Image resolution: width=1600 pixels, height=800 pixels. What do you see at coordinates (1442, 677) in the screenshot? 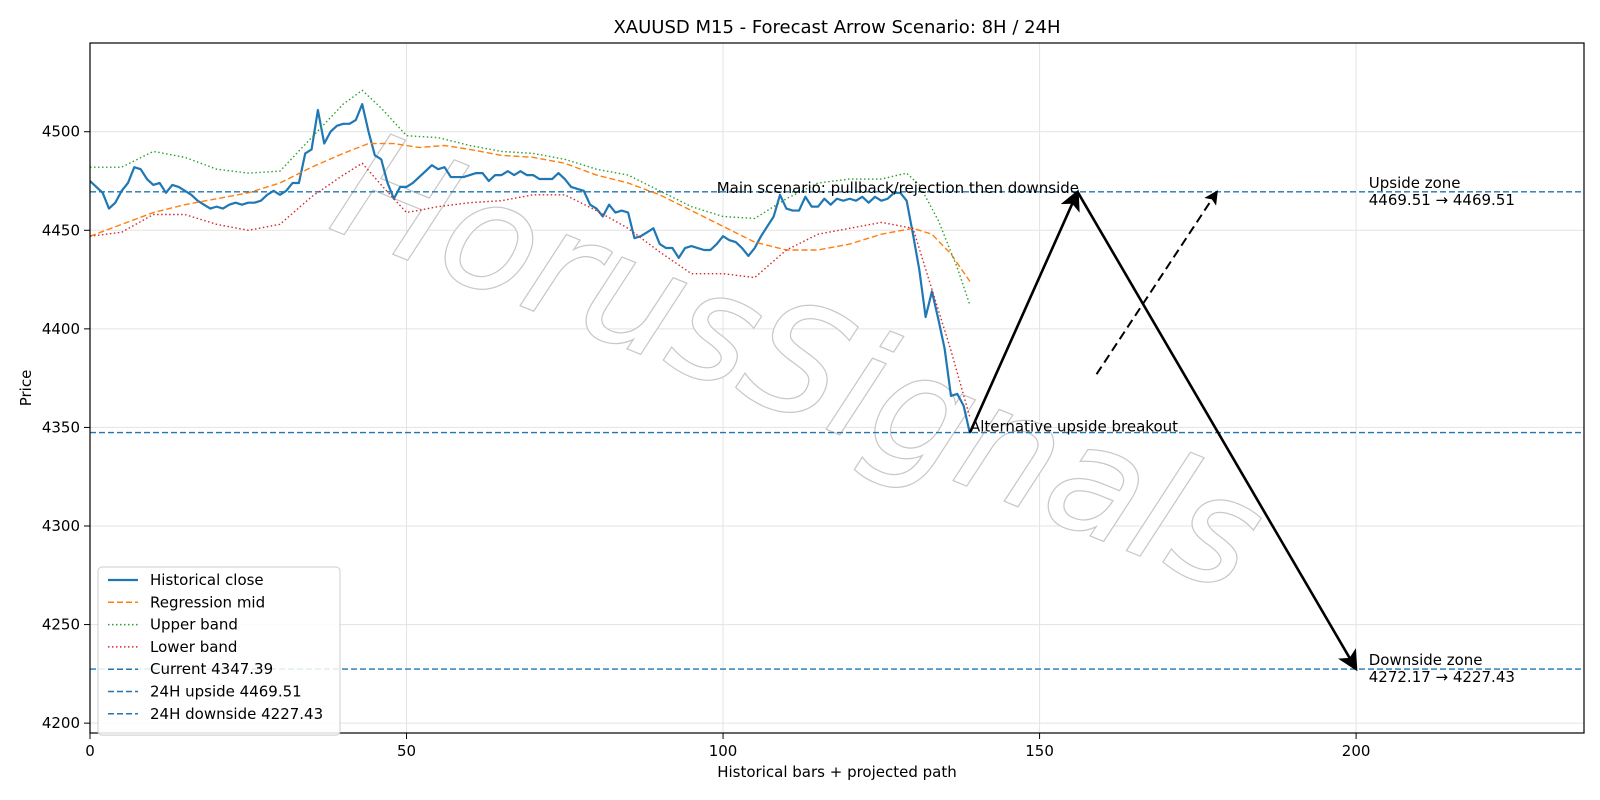
I see `downside-zone-label-line-1: 4272.17 → 4227.43` at bounding box center [1442, 677].